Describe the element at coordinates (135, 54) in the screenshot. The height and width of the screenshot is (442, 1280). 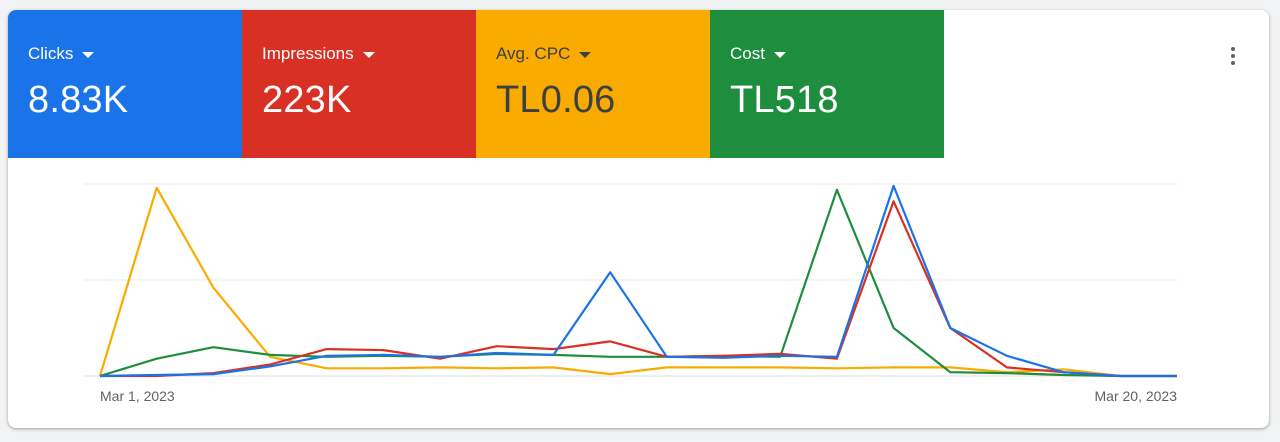
I see `scorecard-clicks-header: Clicks` at that location.